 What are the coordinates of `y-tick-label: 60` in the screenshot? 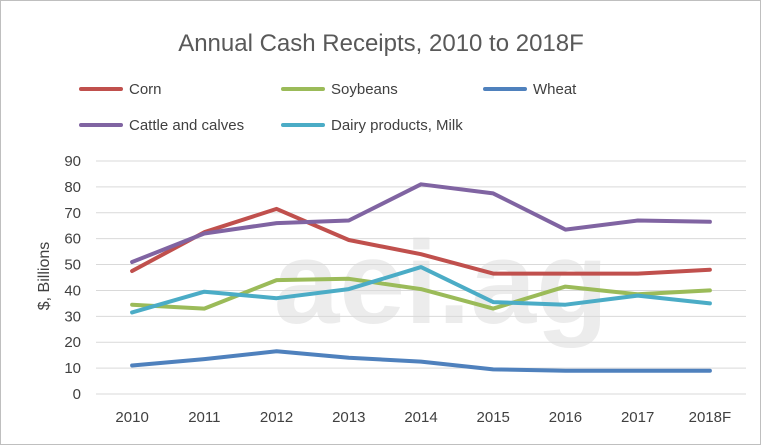 It's located at (72, 239).